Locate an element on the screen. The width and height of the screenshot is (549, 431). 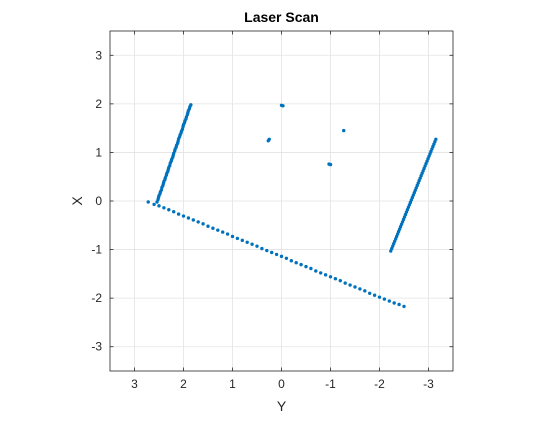
x-axis-label: Y is located at coordinates (282, 406).